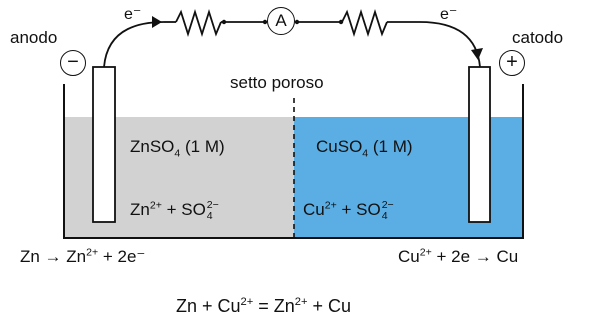 The width and height of the screenshot is (591, 327). What do you see at coordinates (265, 22) in the screenshot?
I see `junction-dot-ammeter-left` at bounding box center [265, 22].